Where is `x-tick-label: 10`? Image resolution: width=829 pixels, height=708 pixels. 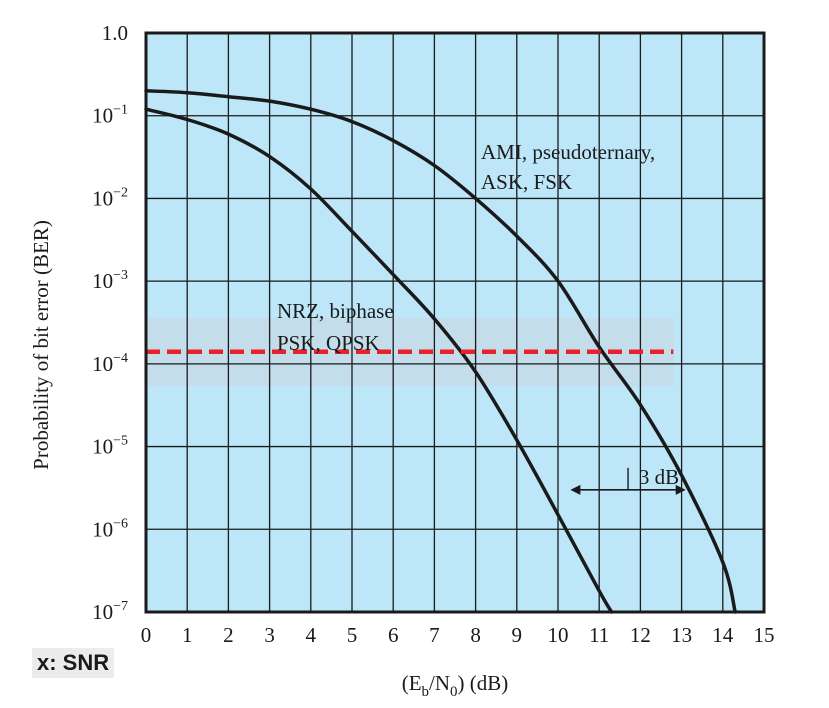
x-tick-label: 10 is located at coordinates (558, 635).